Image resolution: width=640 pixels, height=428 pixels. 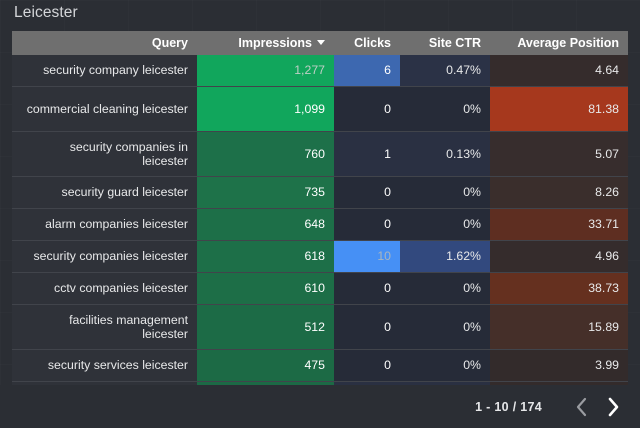 What do you see at coordinates (104, 288) in the screenshot?
I see `cell-query: cctv companies leicester` at bounding box center [104, 288].